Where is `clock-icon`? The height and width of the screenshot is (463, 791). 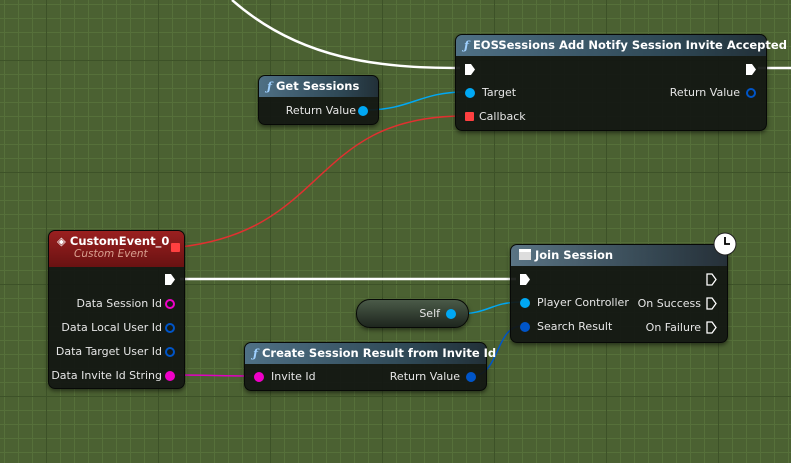
clock-icon is located at coordinates (725, 244).